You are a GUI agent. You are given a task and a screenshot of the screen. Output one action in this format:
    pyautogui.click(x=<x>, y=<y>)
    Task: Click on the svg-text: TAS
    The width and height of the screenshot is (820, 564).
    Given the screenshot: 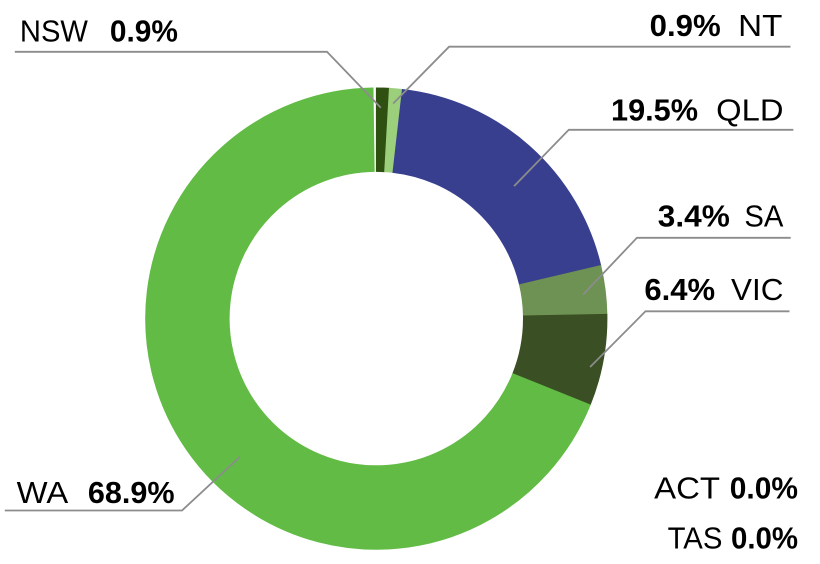 What is the action you would take?
    pyautogui.click(x=695, y=538)
    